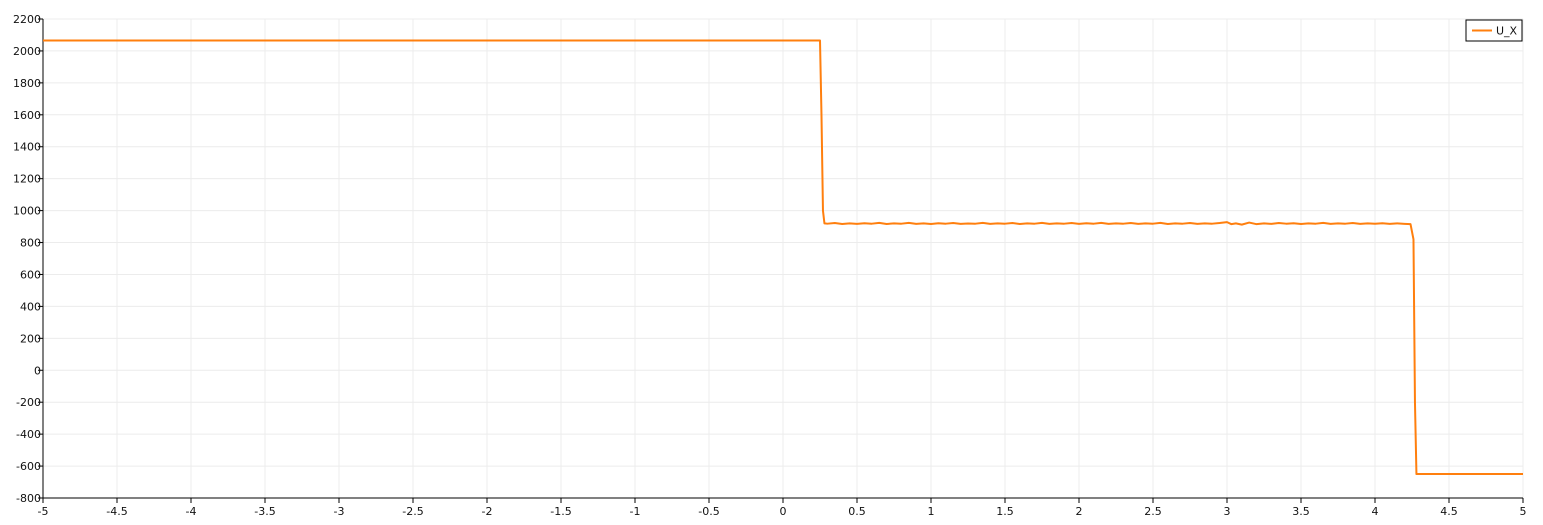 This screenshot has height=525, width=1543. What do you see at coordinates (1079, 511) in the screenshot?
I see `x-tick-label: 2` at bounding box center [1079, 511].